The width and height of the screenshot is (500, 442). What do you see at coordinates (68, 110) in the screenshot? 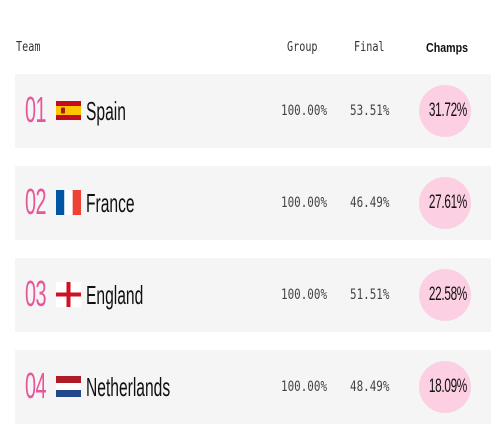
I see `spain-flag-icon` at bounding box center [68, 110].